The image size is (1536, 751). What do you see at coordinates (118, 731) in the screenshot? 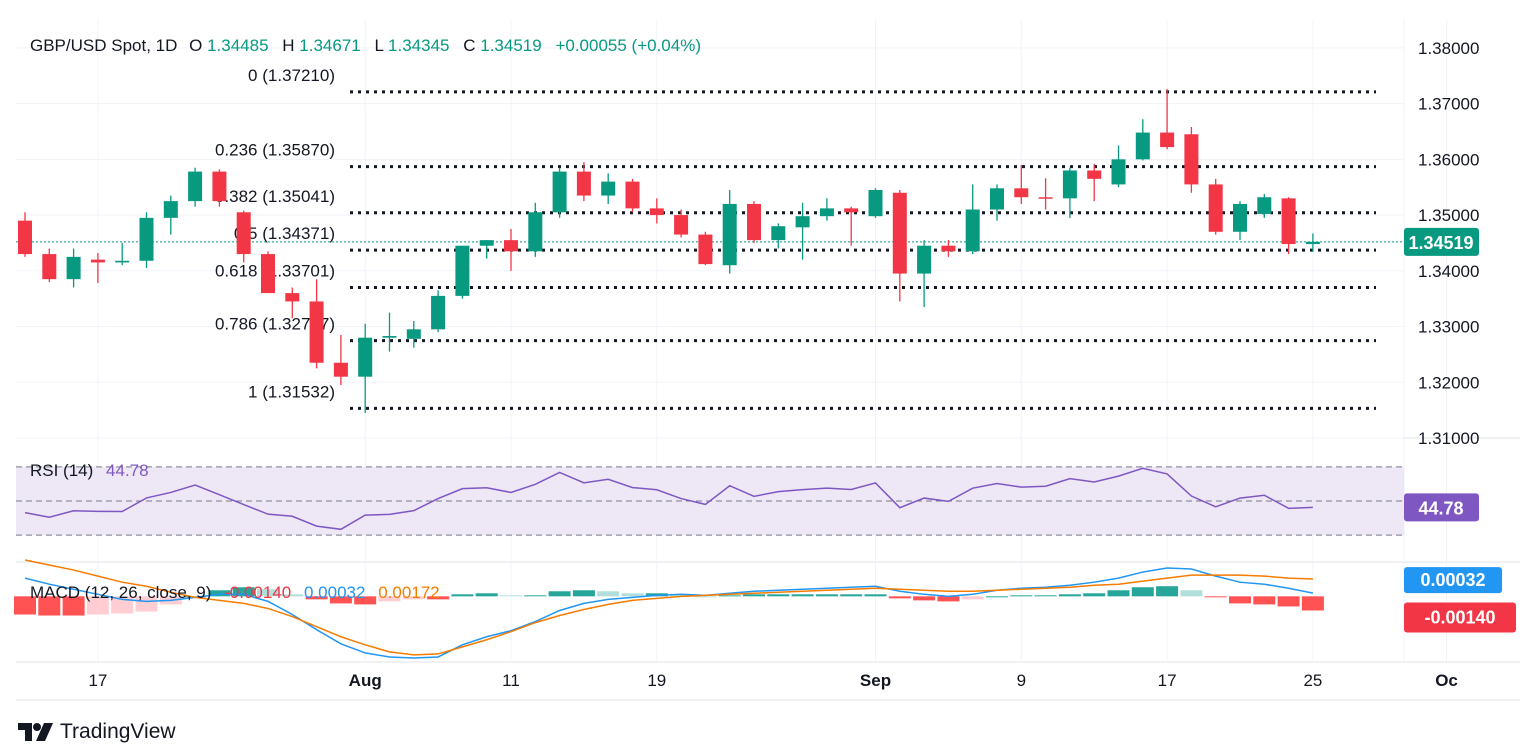
I see `brand-name: TradingView` at bounding box center [118, 731].